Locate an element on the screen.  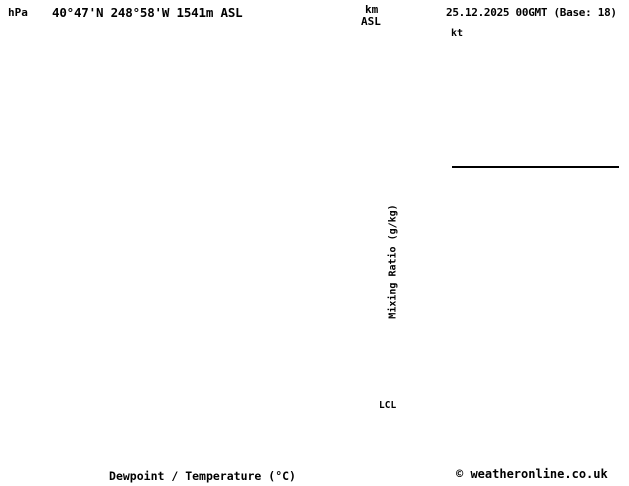
copyright-label: © weatheronline.co.uk is located at coordinates (532, 474).